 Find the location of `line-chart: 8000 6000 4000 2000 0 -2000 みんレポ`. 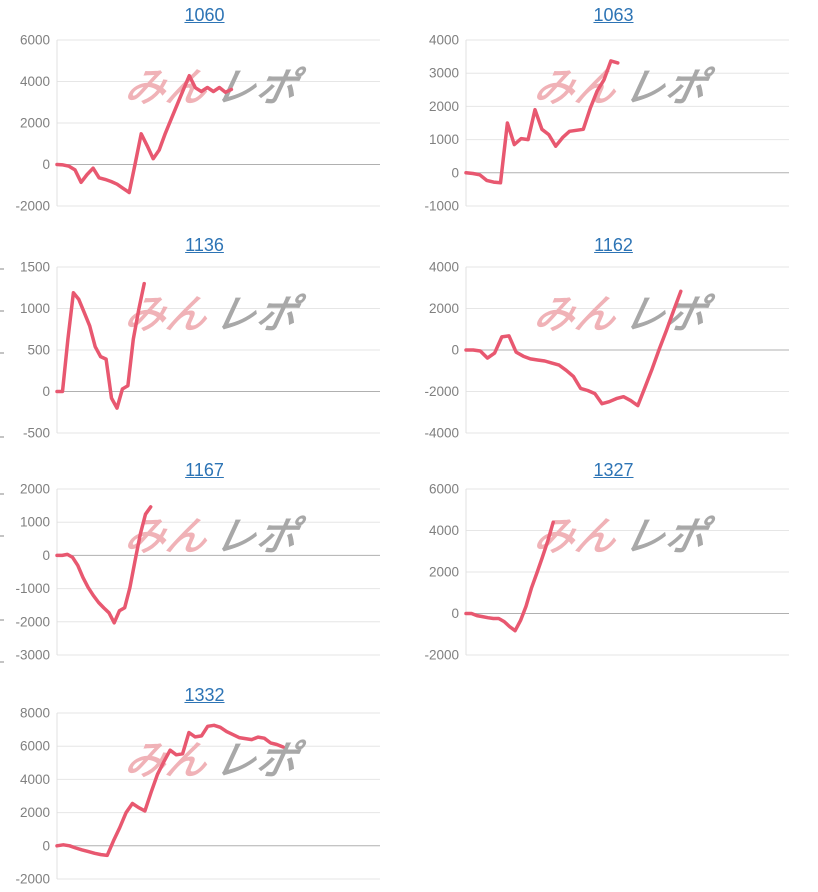

line-chart: 8000 6000 4000 2000 0 -2000 みんレポ is located at coordinates (204, 796).